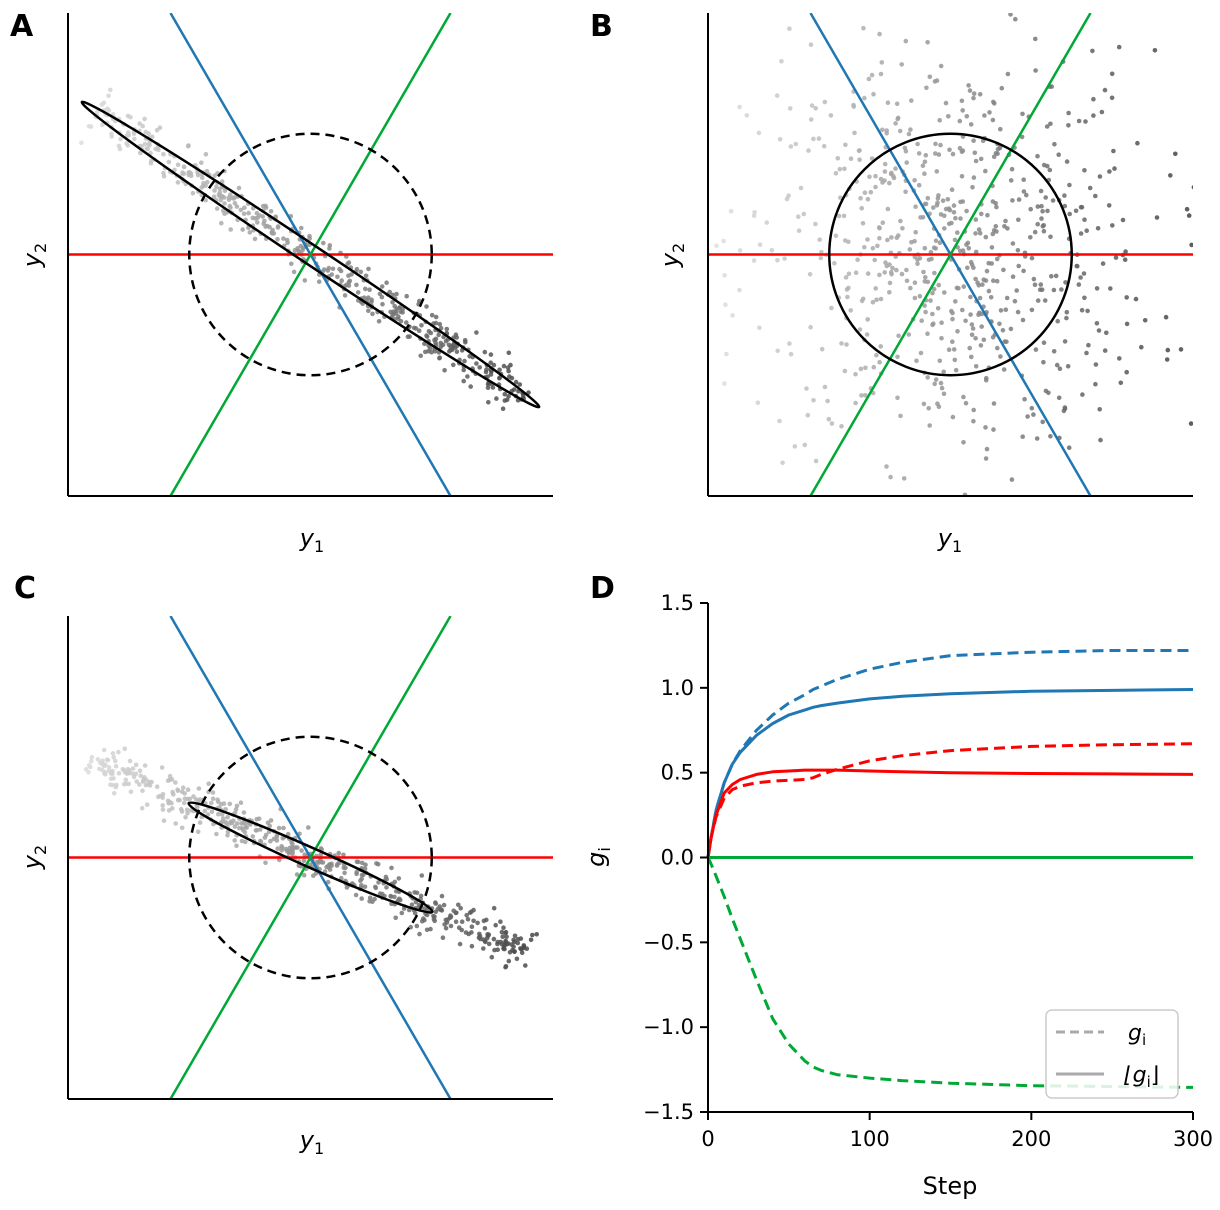 The height and width of the screenshot is (1210, 1220). Describe the element at coordinates (25, 588) in the screenshot. I see `panel-letter-c: C` at that location.